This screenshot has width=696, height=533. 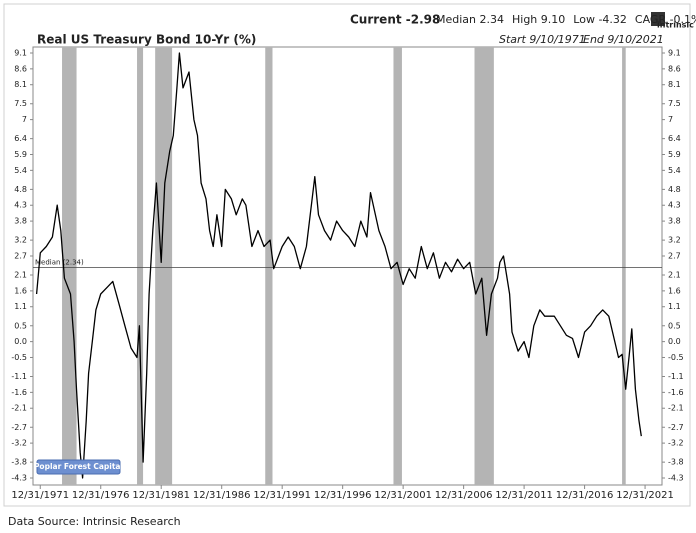 I want to click on y-tick-label-right: 0.5, so click(x=674, y=325).